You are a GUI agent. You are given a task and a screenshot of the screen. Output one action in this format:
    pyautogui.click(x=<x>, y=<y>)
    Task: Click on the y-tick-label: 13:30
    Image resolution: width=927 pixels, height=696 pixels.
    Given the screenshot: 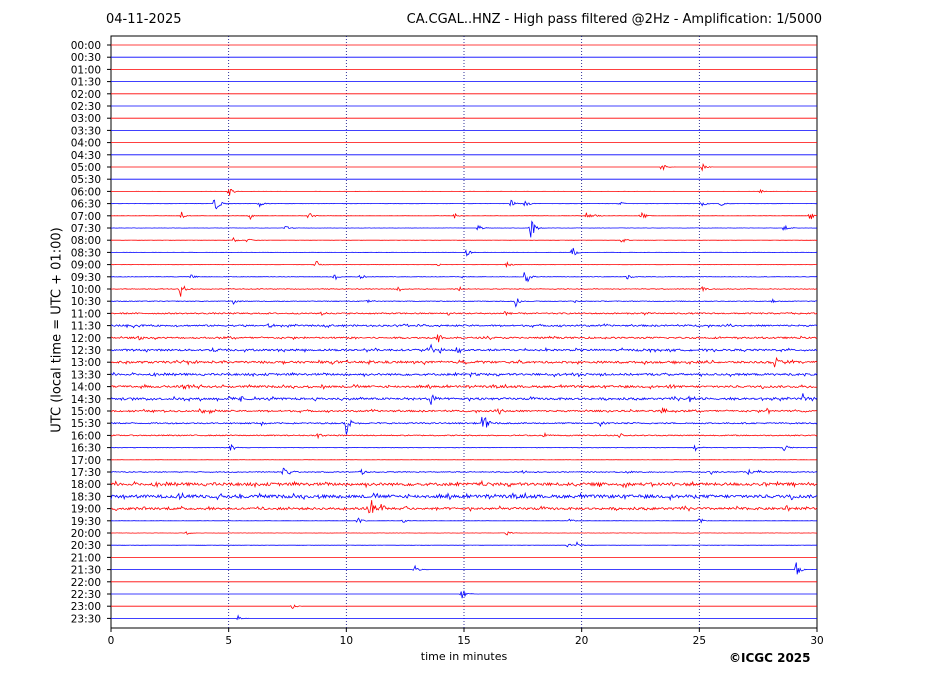 What is the action you would take?
    pyautogui.click(x=86, y=375)
    